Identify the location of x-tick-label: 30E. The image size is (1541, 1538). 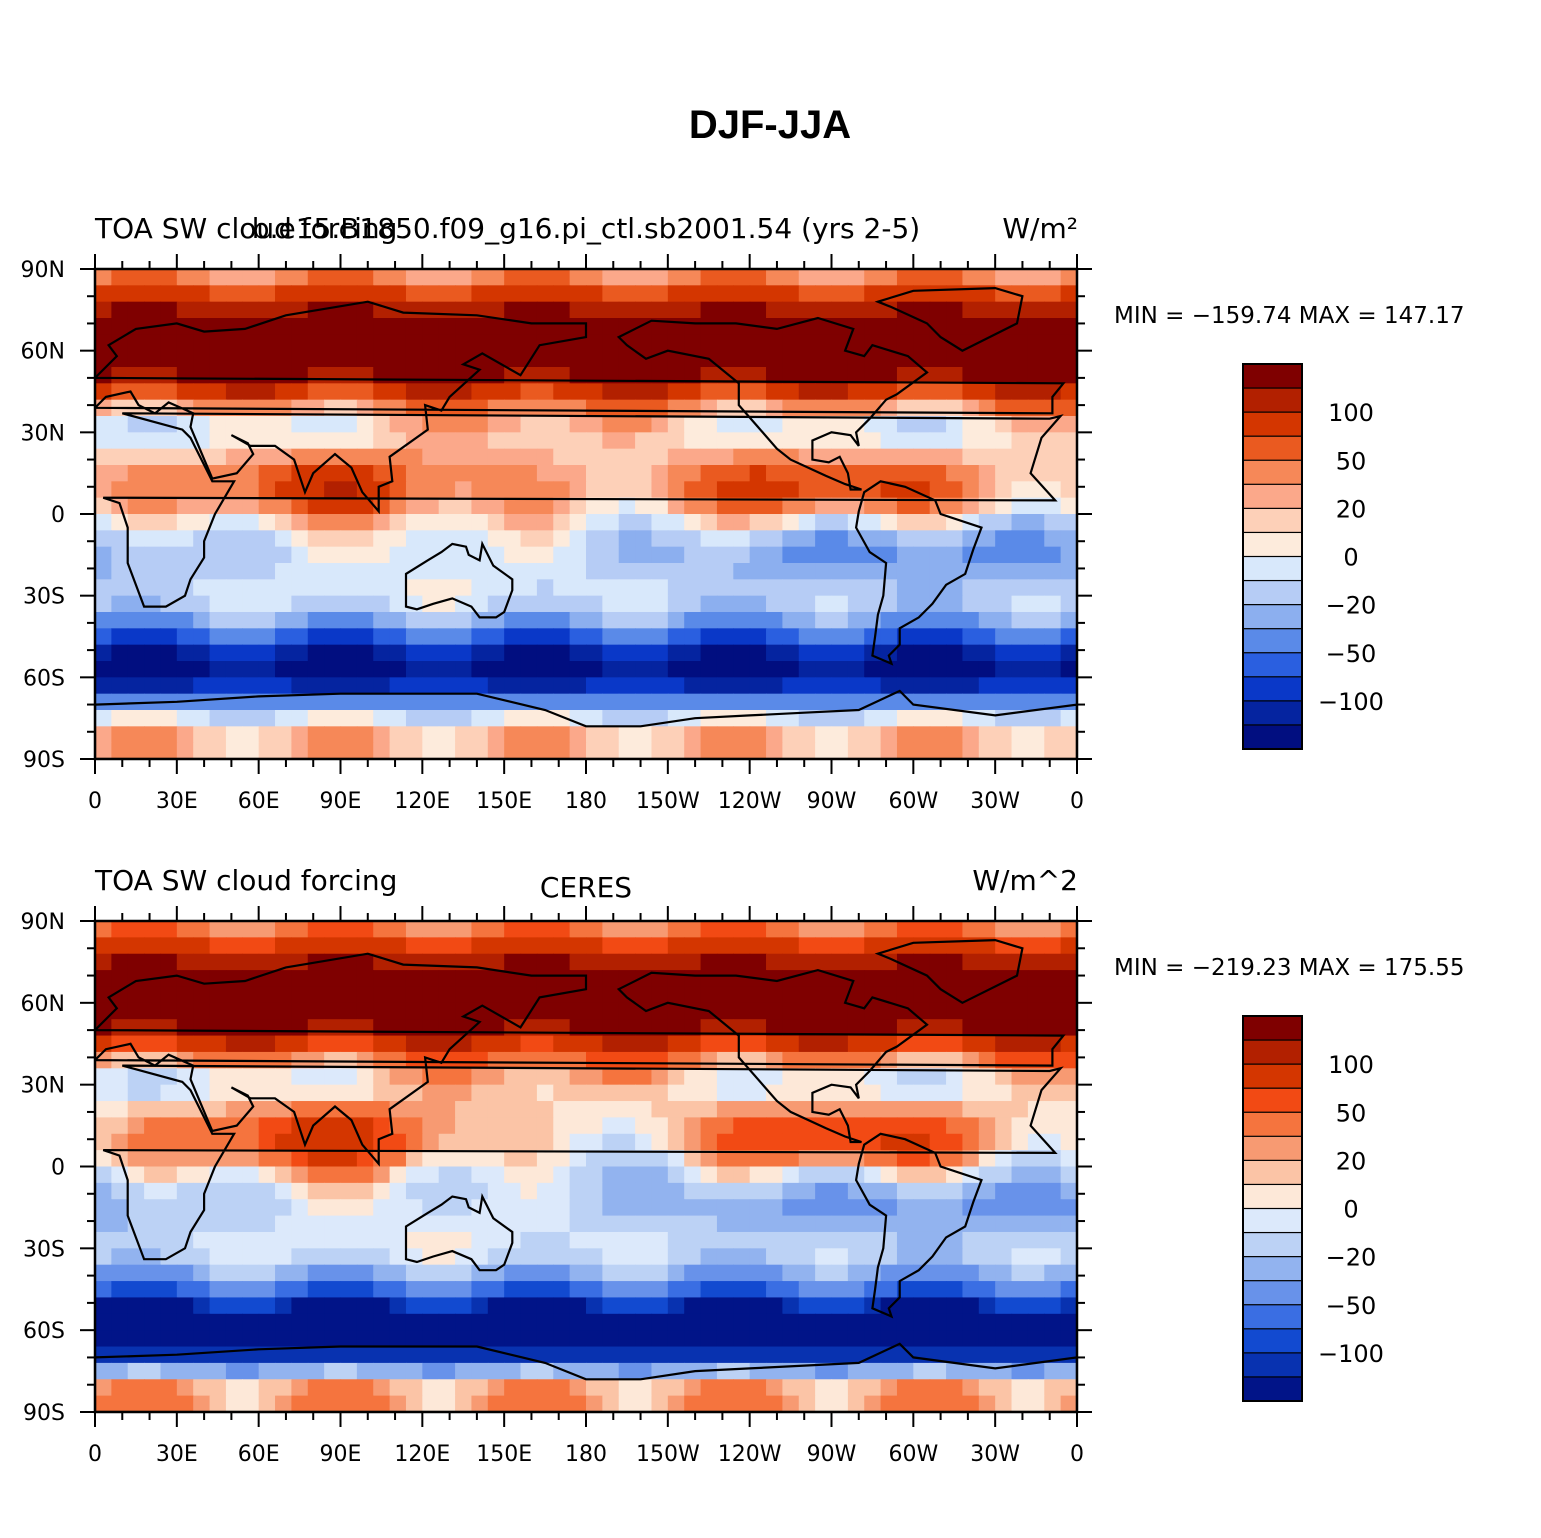
(177, 1454).